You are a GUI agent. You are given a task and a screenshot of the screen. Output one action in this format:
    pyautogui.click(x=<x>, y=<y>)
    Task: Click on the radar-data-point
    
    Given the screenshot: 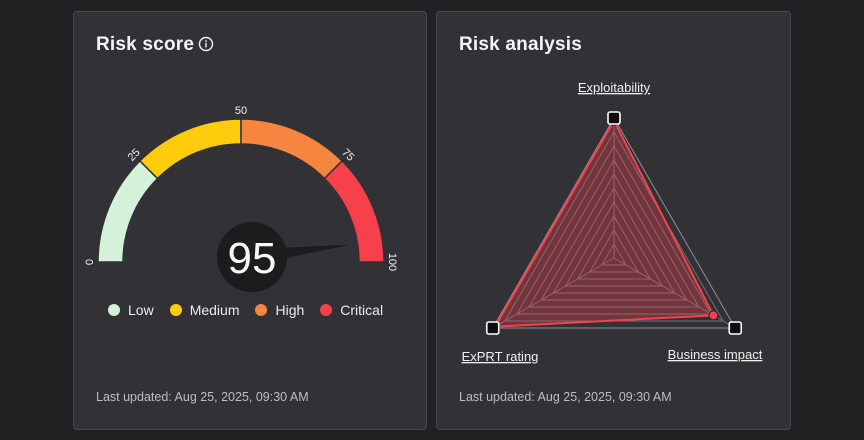 What is the action you would take?
    pyautogui.click(x=713, y=315)
    